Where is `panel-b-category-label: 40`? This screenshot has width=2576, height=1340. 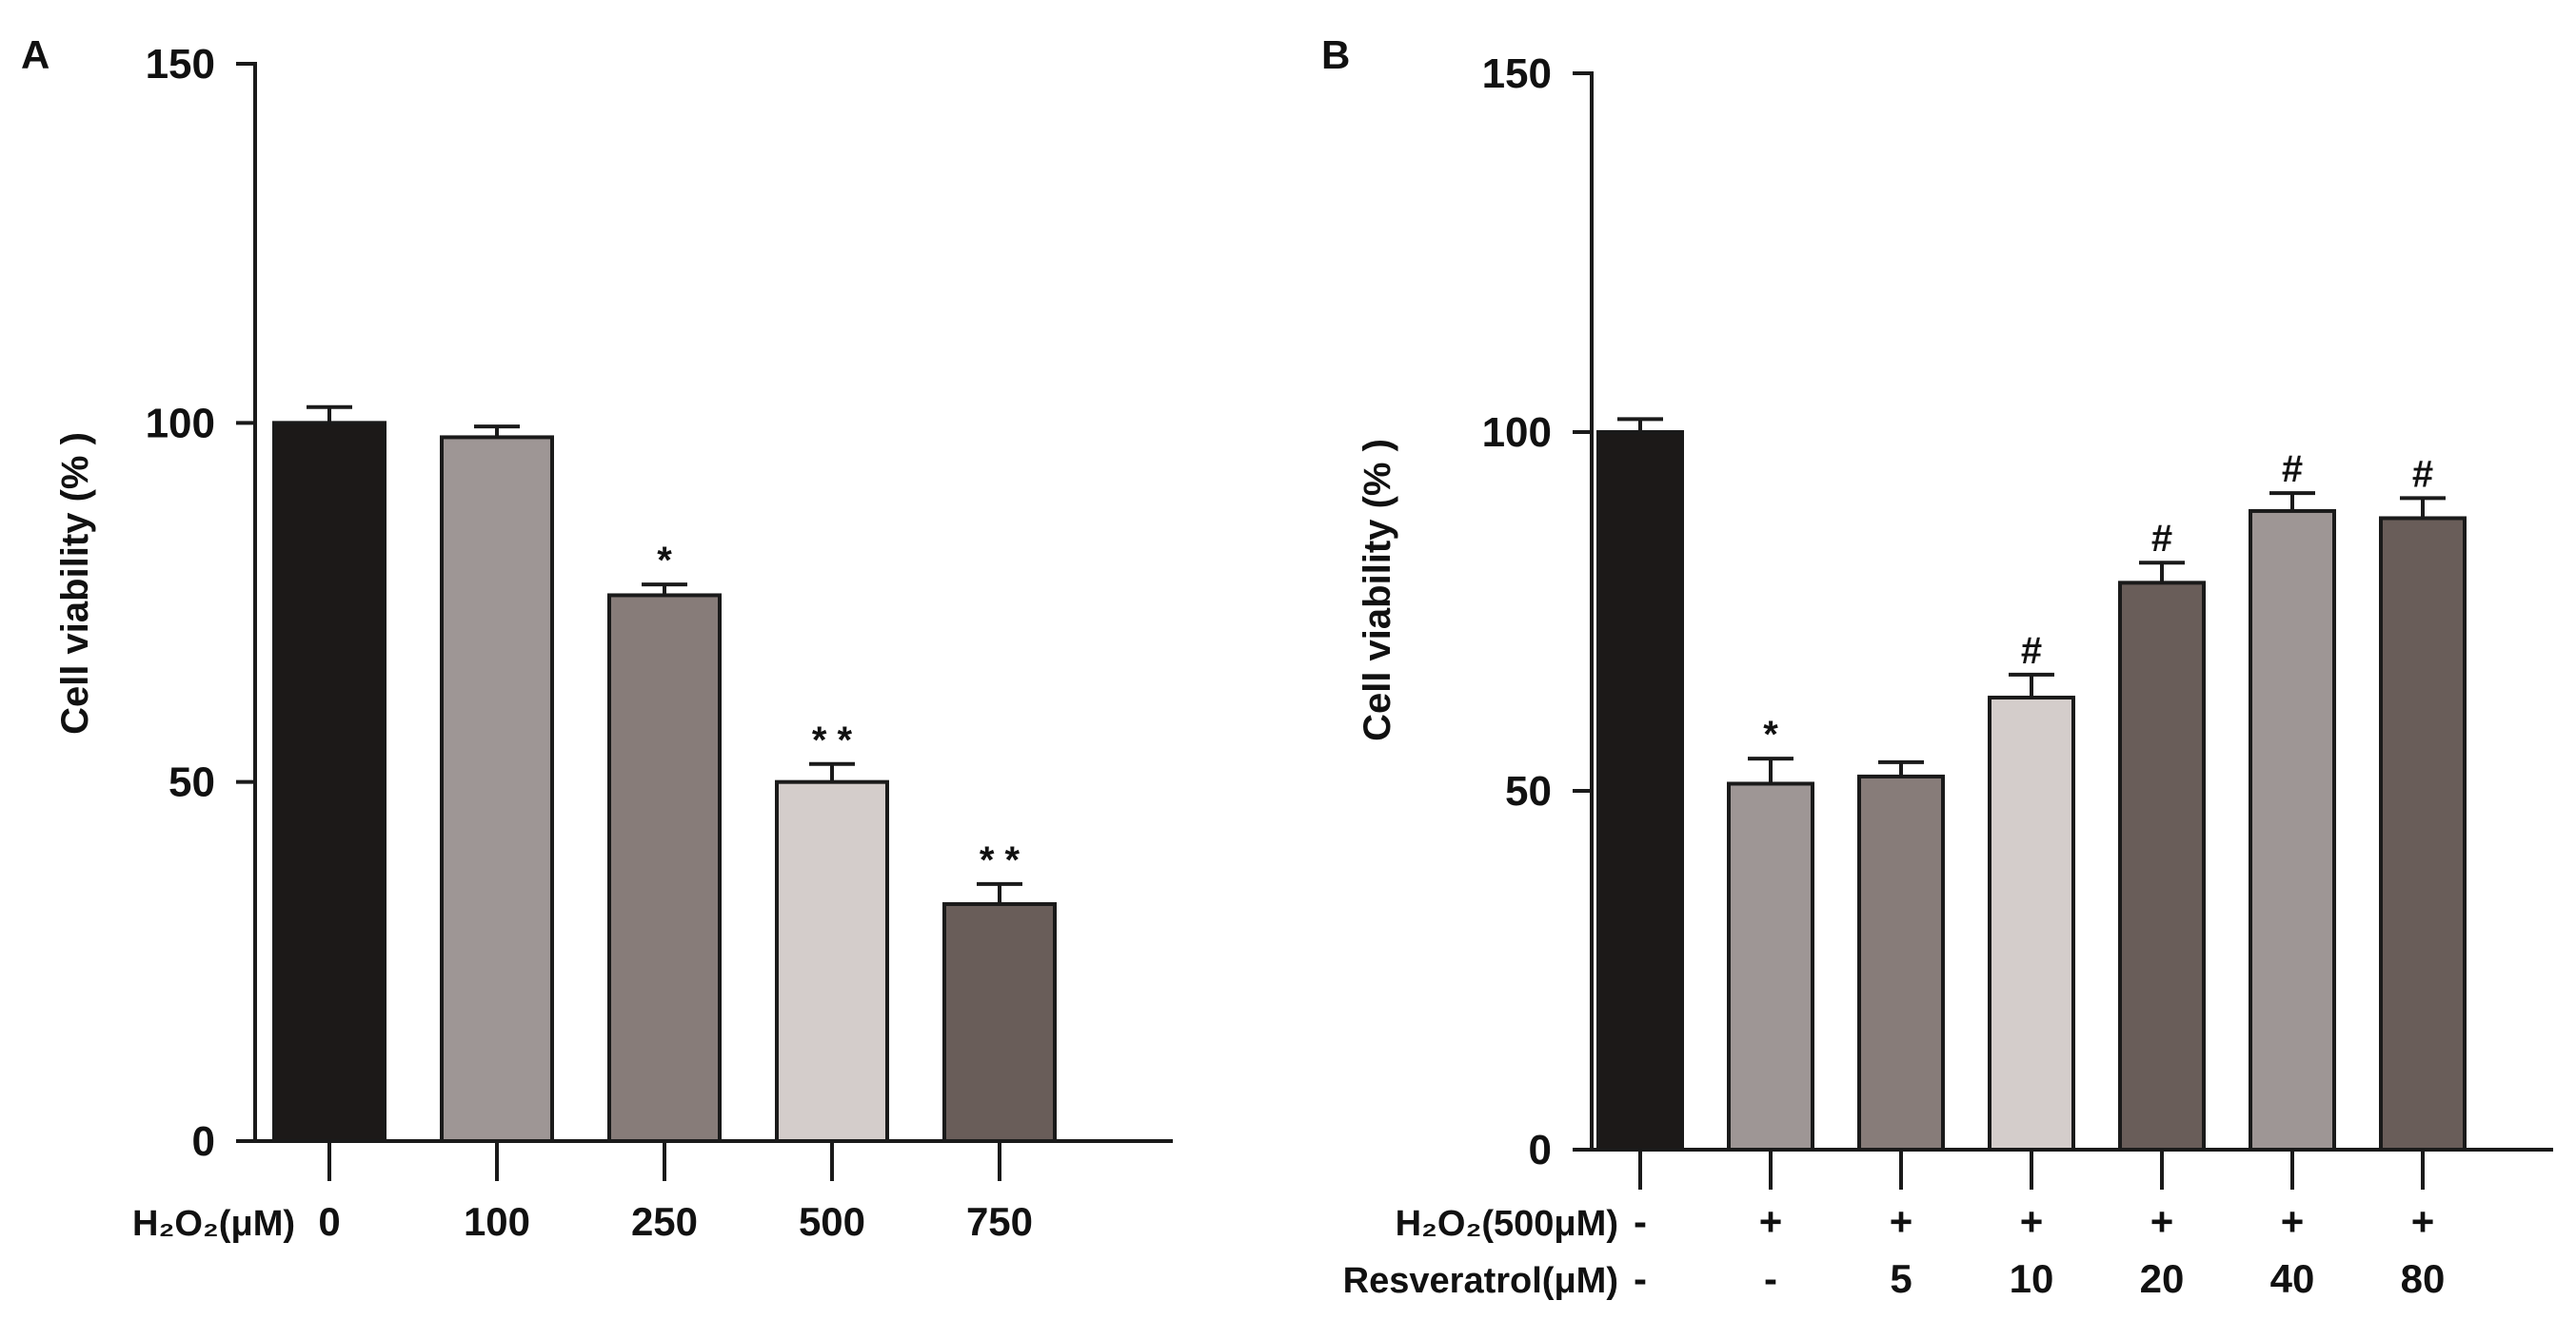
panel-b-category-label: 40 is located at coordinates (2292, 1278).